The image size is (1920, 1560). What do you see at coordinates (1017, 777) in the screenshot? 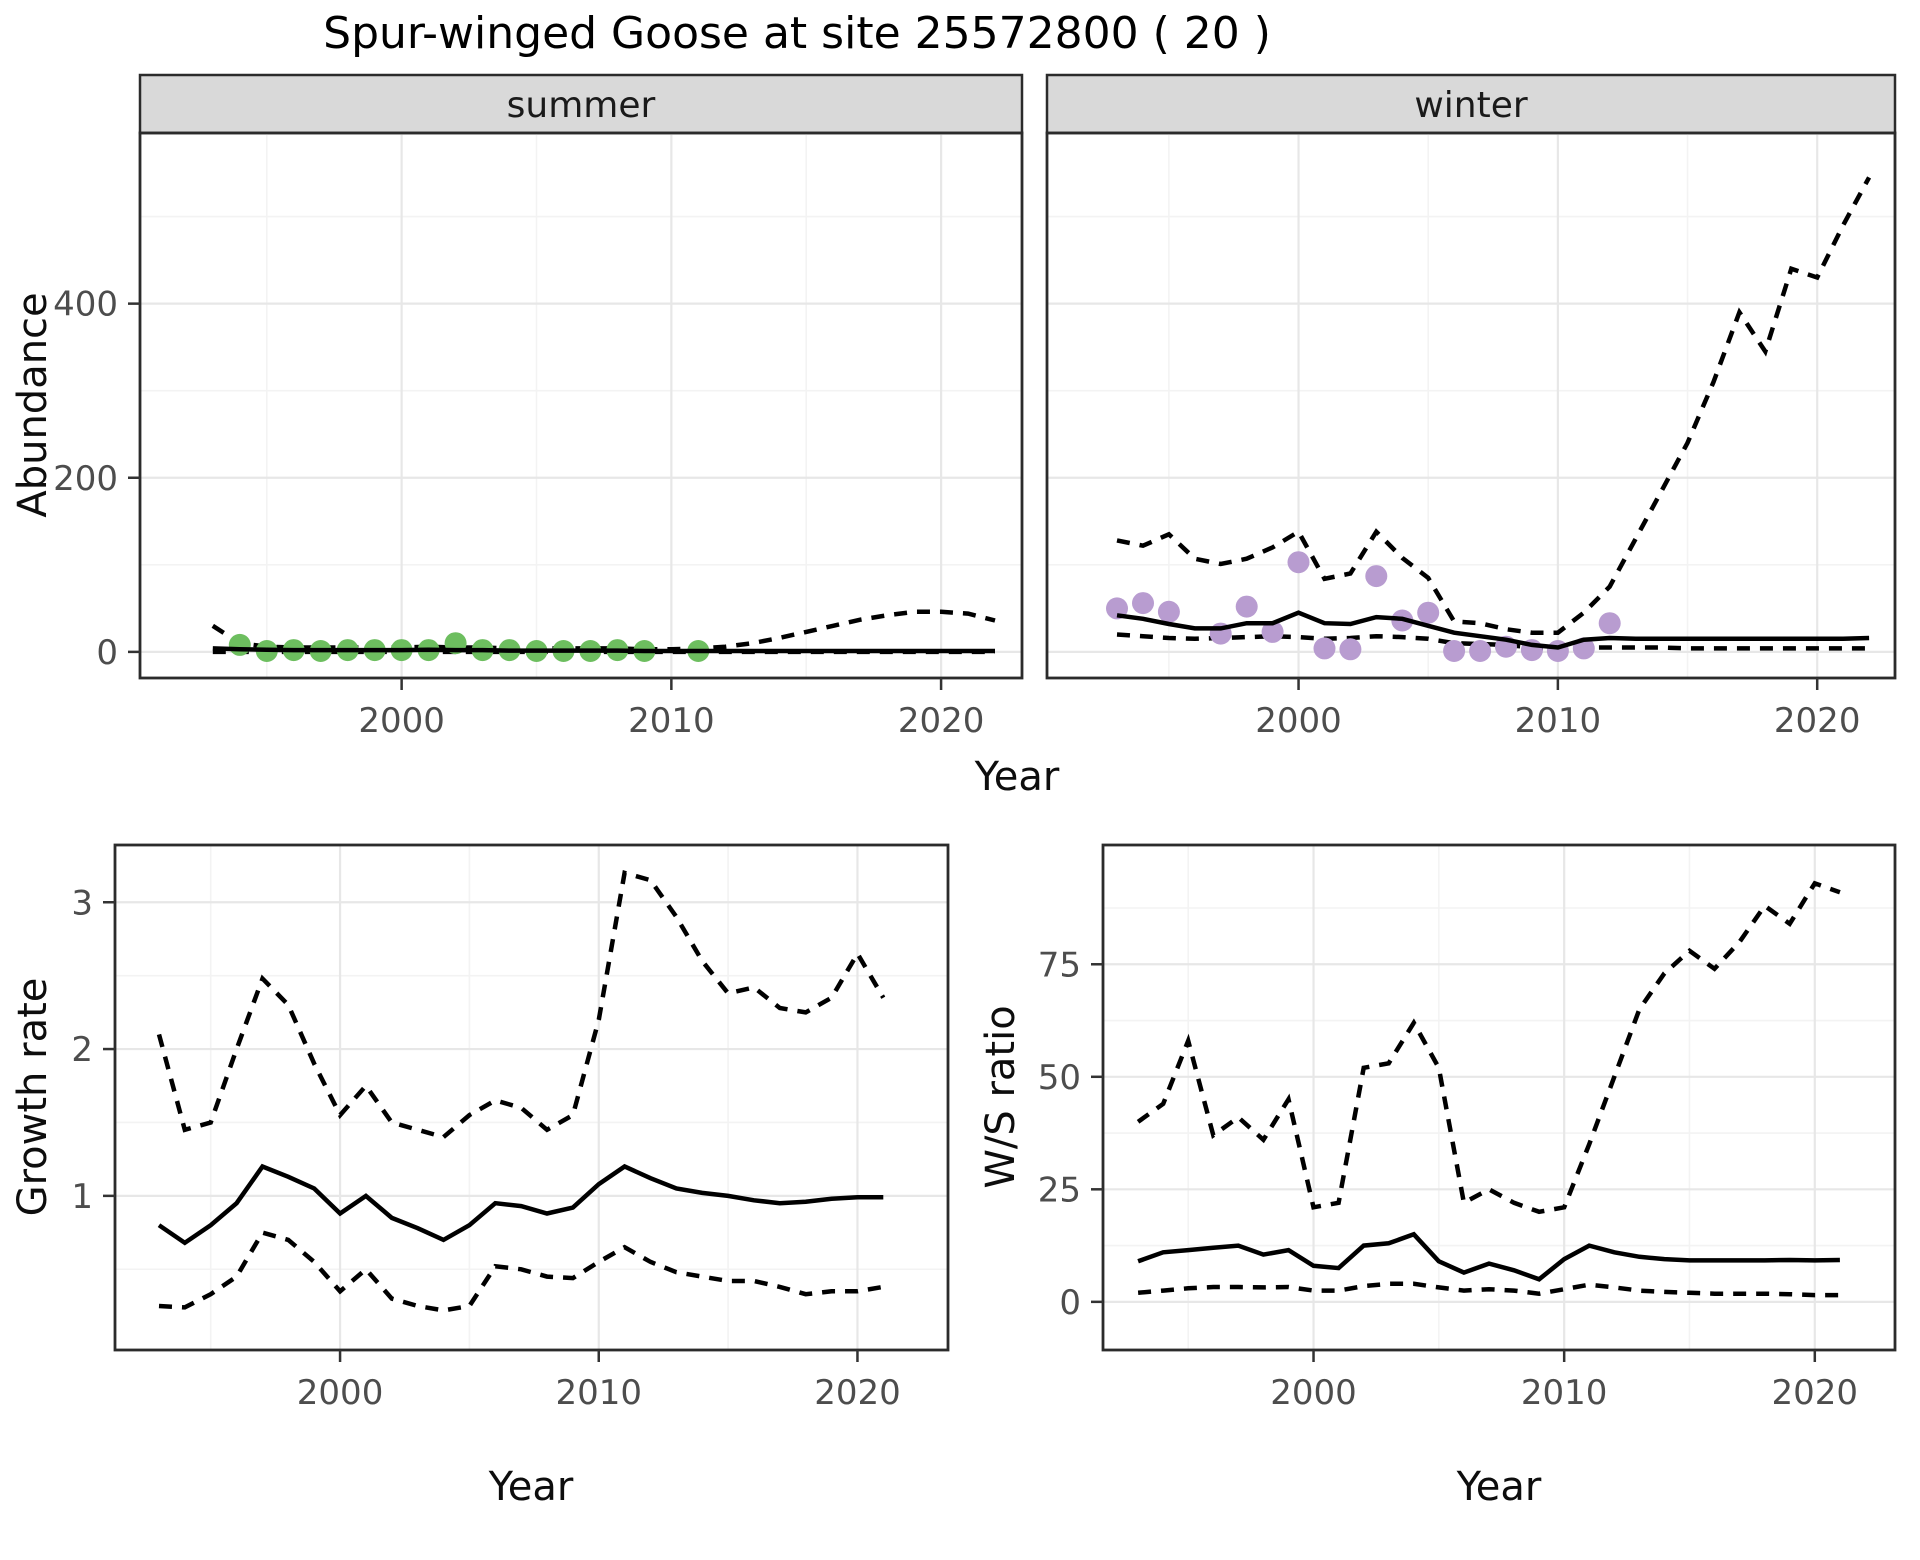
I see `year-axis-label-top: Year` at bounding box center [1017, 777].